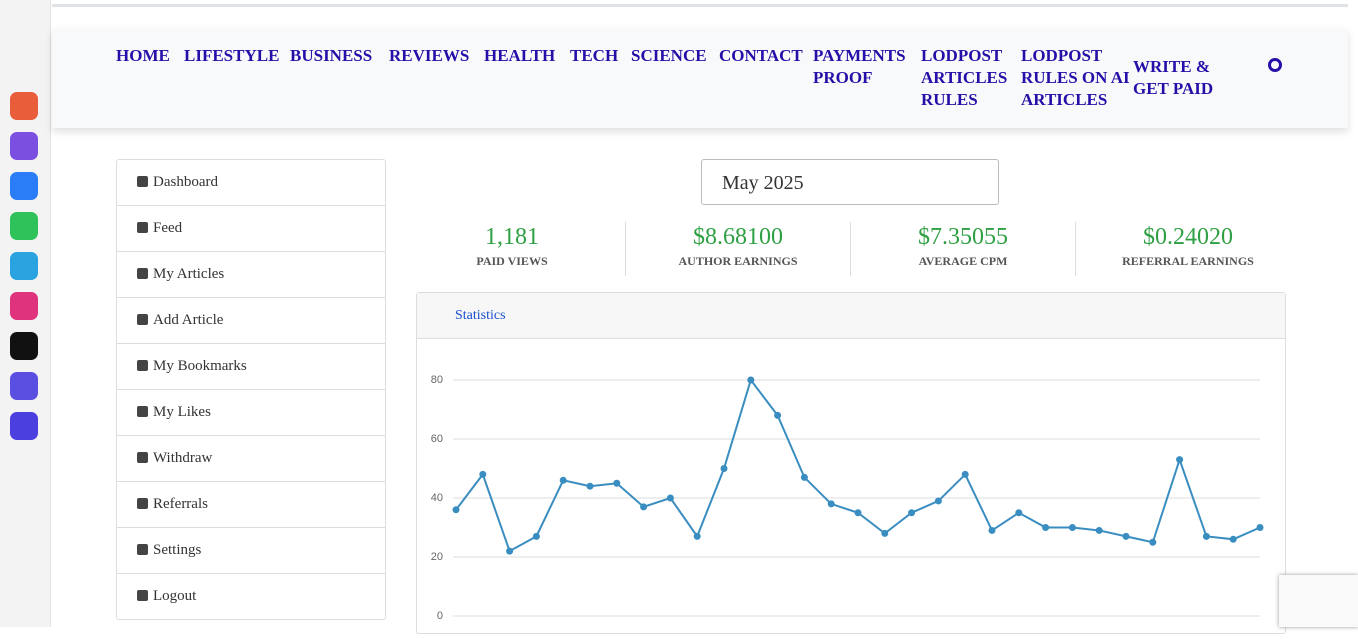 This screenshot has height=639, width=1358. What do you see at coordinates (437, 557) in the screenshot?
I see `y-tick-label: 20` at bounding box center [437, 557].